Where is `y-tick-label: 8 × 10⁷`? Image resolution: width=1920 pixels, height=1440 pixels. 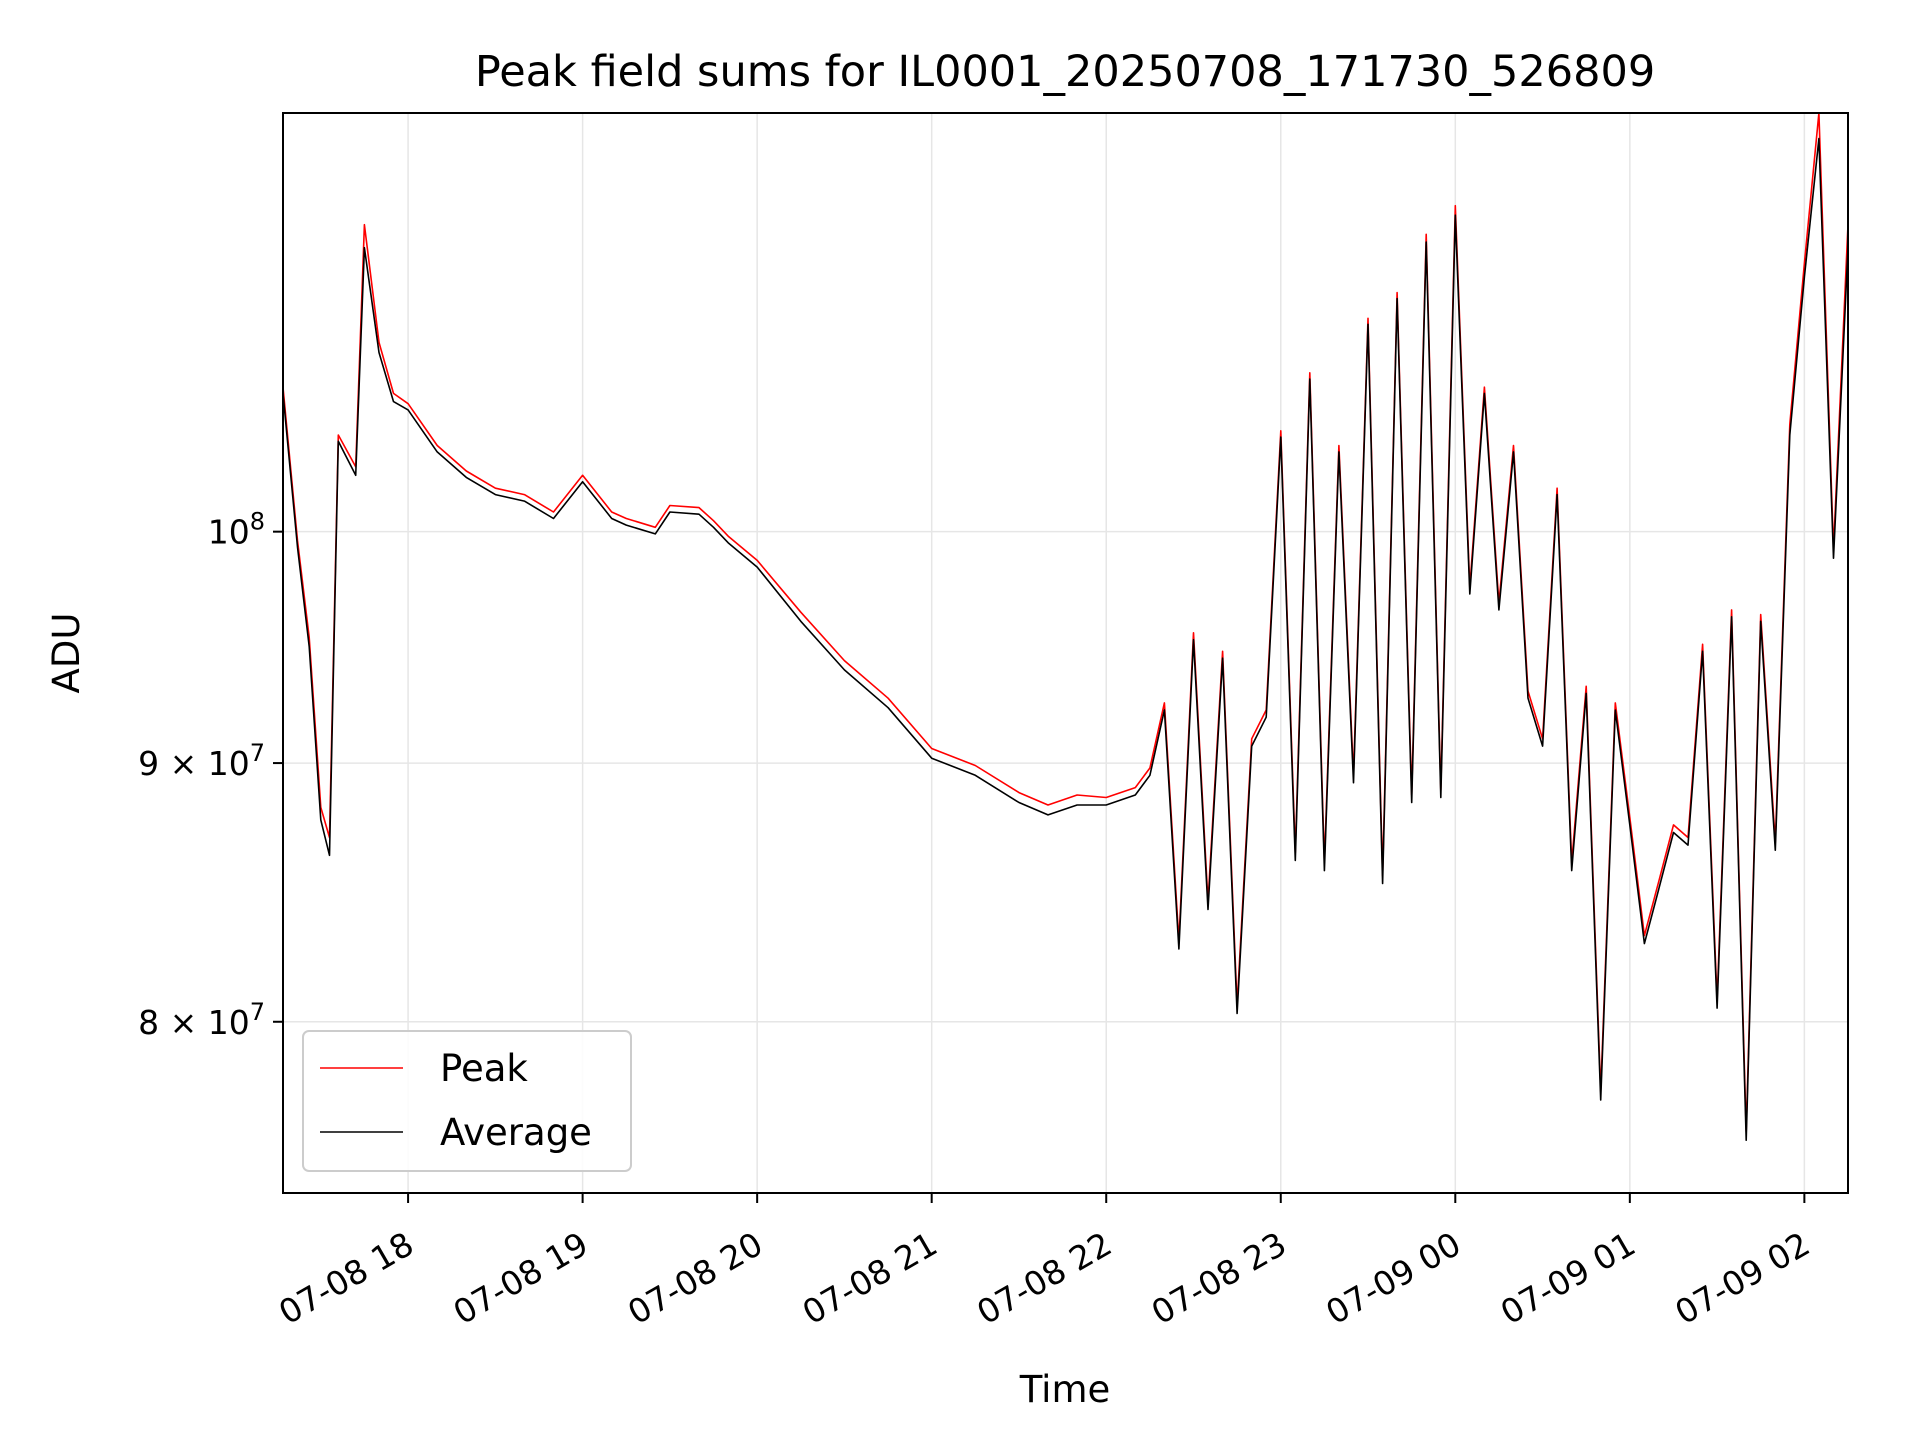
y-tick-label: 8 × 10⁷ is located at coordinates (201, 1020).